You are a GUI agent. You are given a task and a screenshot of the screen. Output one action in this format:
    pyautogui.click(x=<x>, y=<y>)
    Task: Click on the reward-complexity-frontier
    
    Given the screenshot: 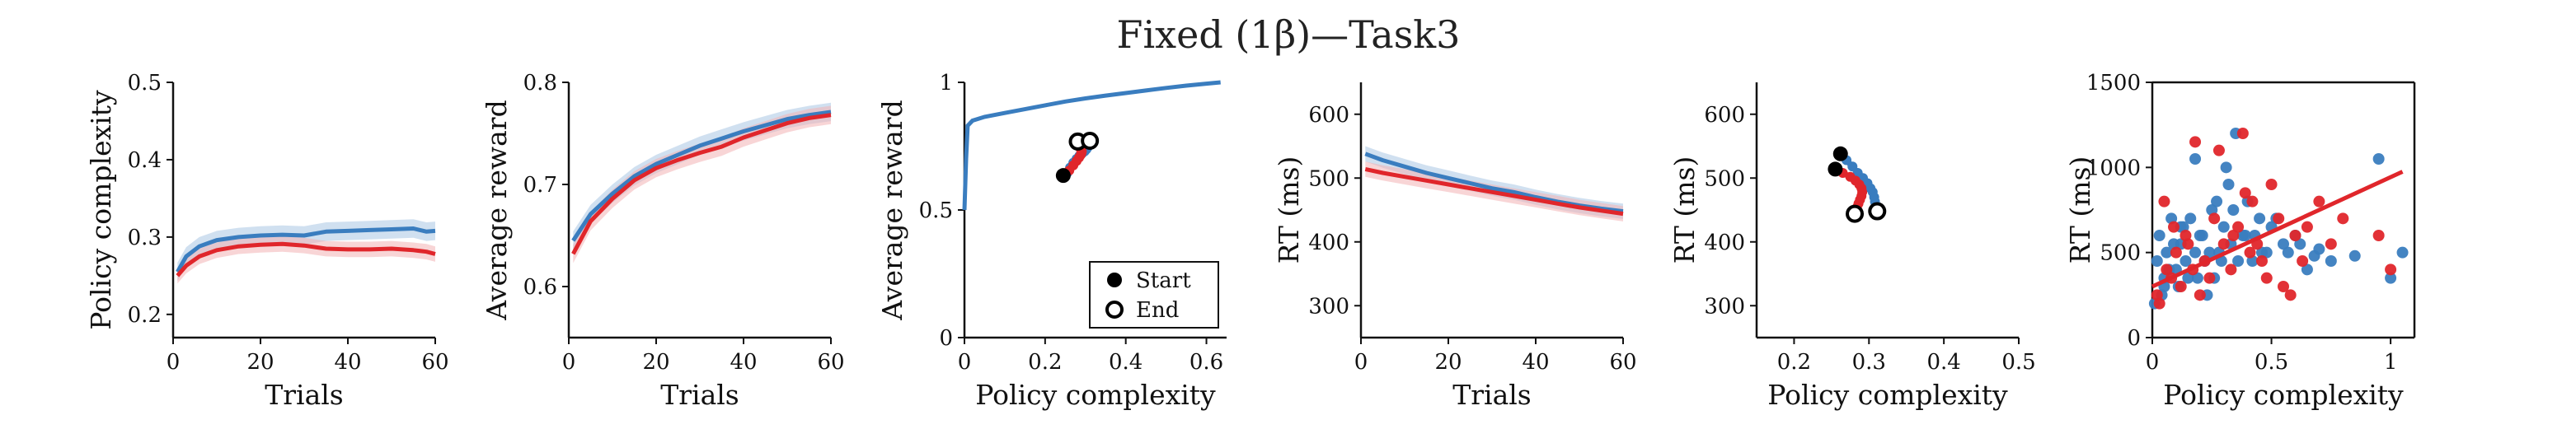 What is the action you would take?
    pyautogui.click(x=1091, y=145)
    